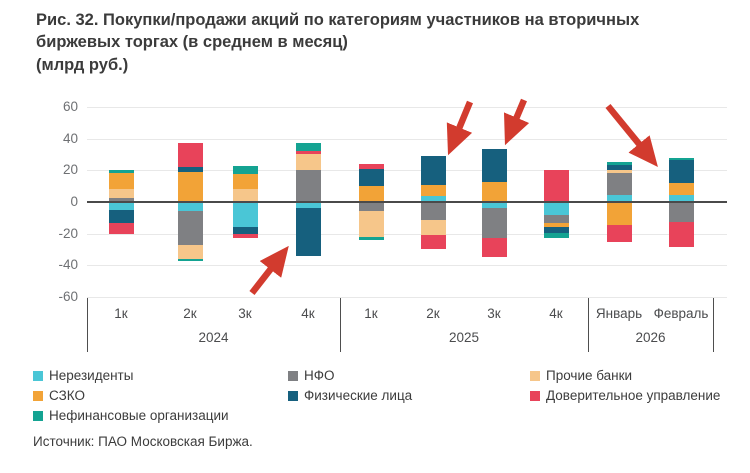 This screenshot has height=473, width=750. Describe the element at coordinates (68, 265) in the screenshot. I see `y-axis-tick-label: -40` at that location.